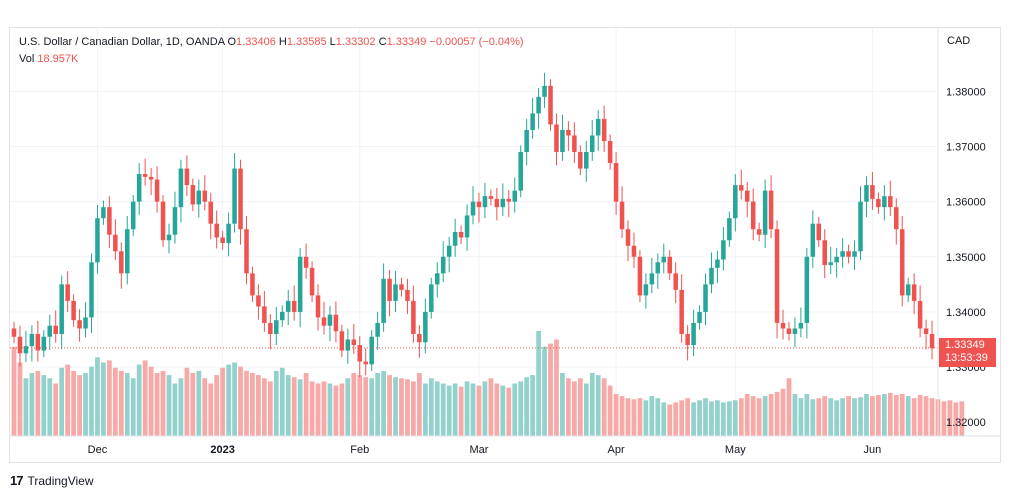 The height and width of the screenshot is (498, 1012). What do you see at coordinates (52, 480) in the screenshot?
I see `tradingview-brand: 17 TradingView` at bounding box center [52, 480].